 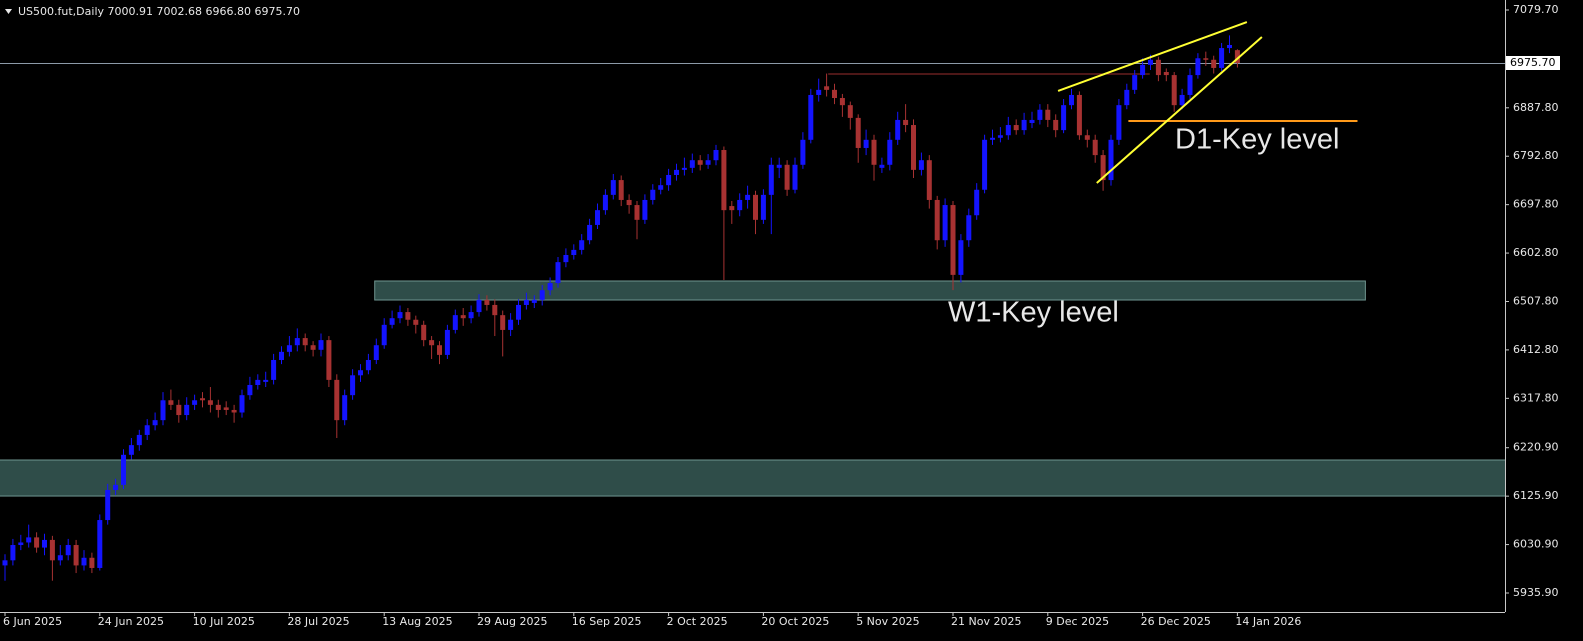 What do you see at coordinates (1536, 107) in the screenshot?
I see `y-tick-label: 6887.80` at bounding box center [1536, 107].